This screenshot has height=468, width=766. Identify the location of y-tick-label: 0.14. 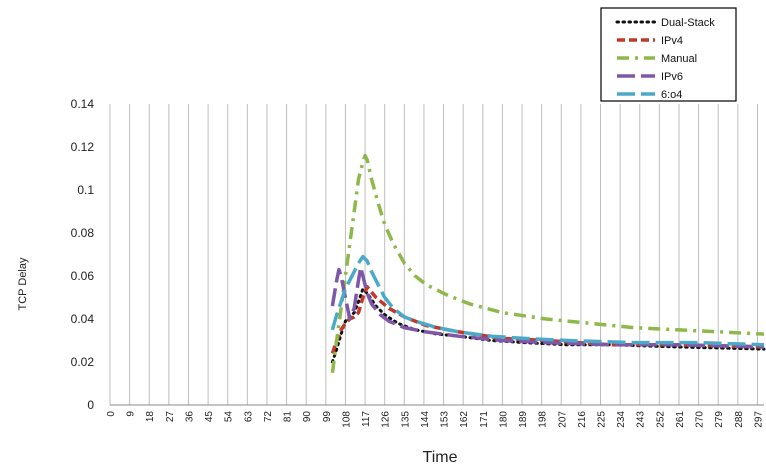
(83, 104).